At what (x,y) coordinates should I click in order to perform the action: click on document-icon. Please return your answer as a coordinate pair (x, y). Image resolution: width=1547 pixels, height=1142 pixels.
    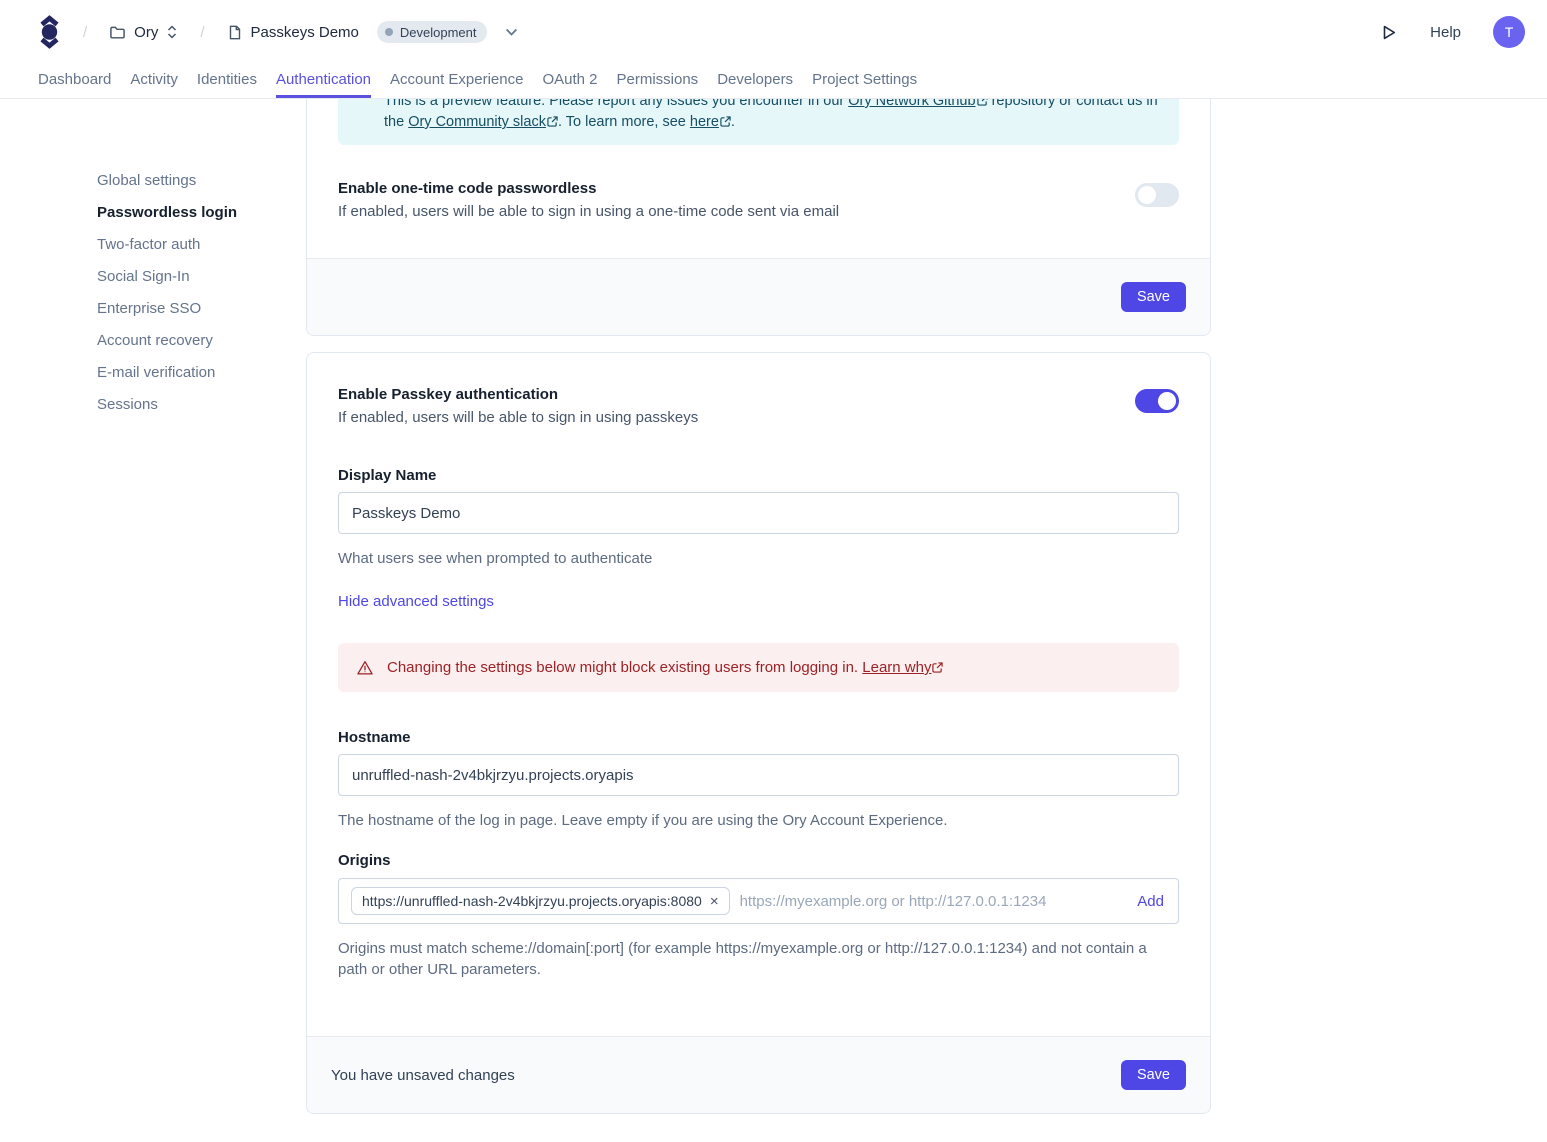
    Looking at the image, I should click on (234, 32).